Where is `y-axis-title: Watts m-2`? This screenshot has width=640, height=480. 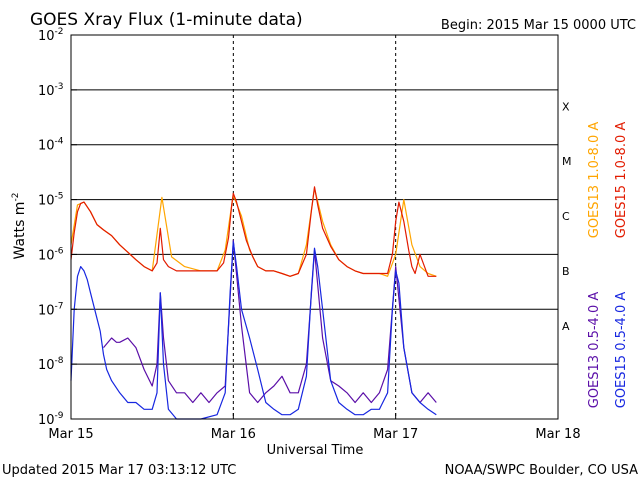 y-axis-title: Watts m-2 is located at coordinates (19, 226).